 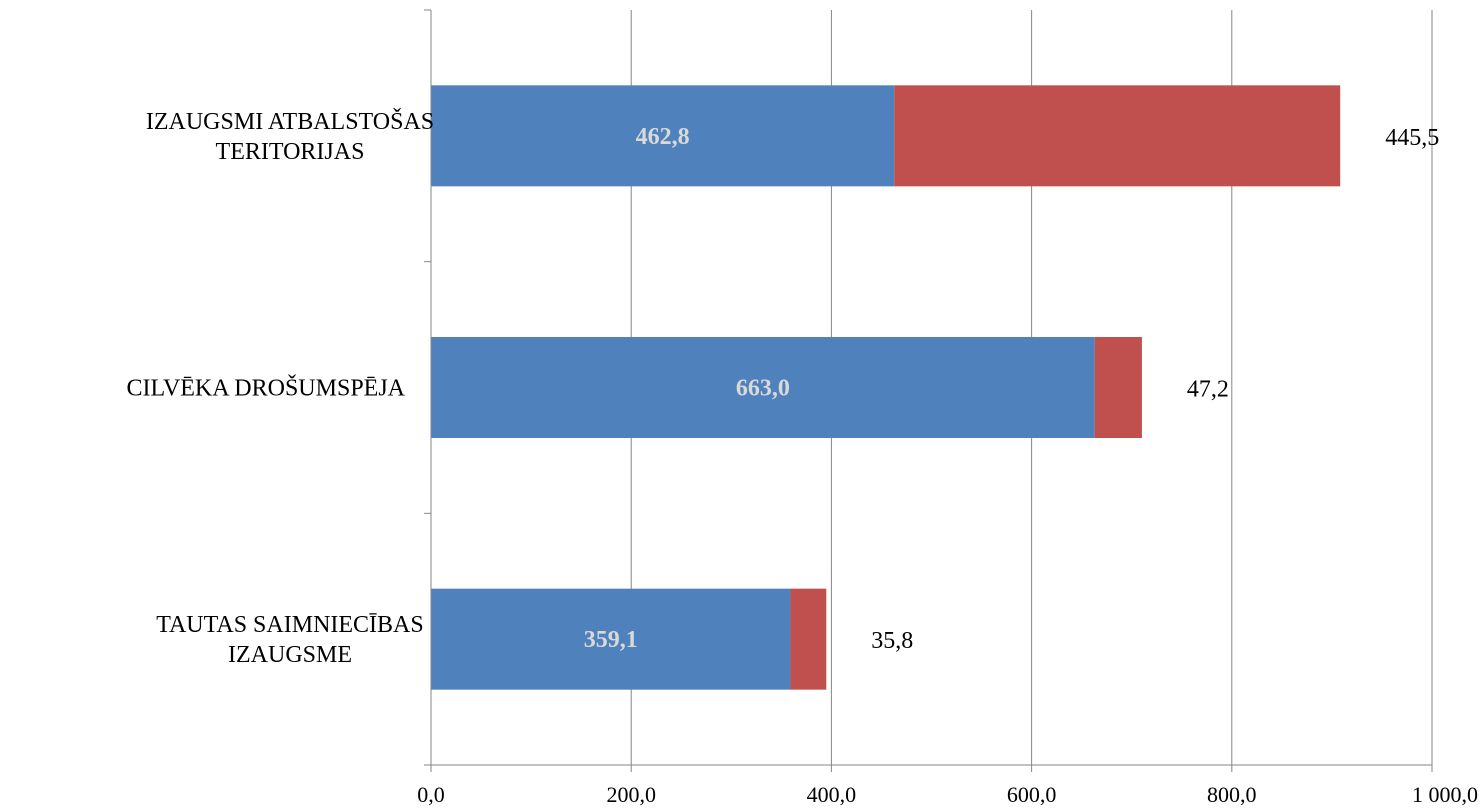 What do you see at coordinates (892, 641) in the screenshot?
I see `data-label-outside: 35,8` at bounding box center [892, 641].